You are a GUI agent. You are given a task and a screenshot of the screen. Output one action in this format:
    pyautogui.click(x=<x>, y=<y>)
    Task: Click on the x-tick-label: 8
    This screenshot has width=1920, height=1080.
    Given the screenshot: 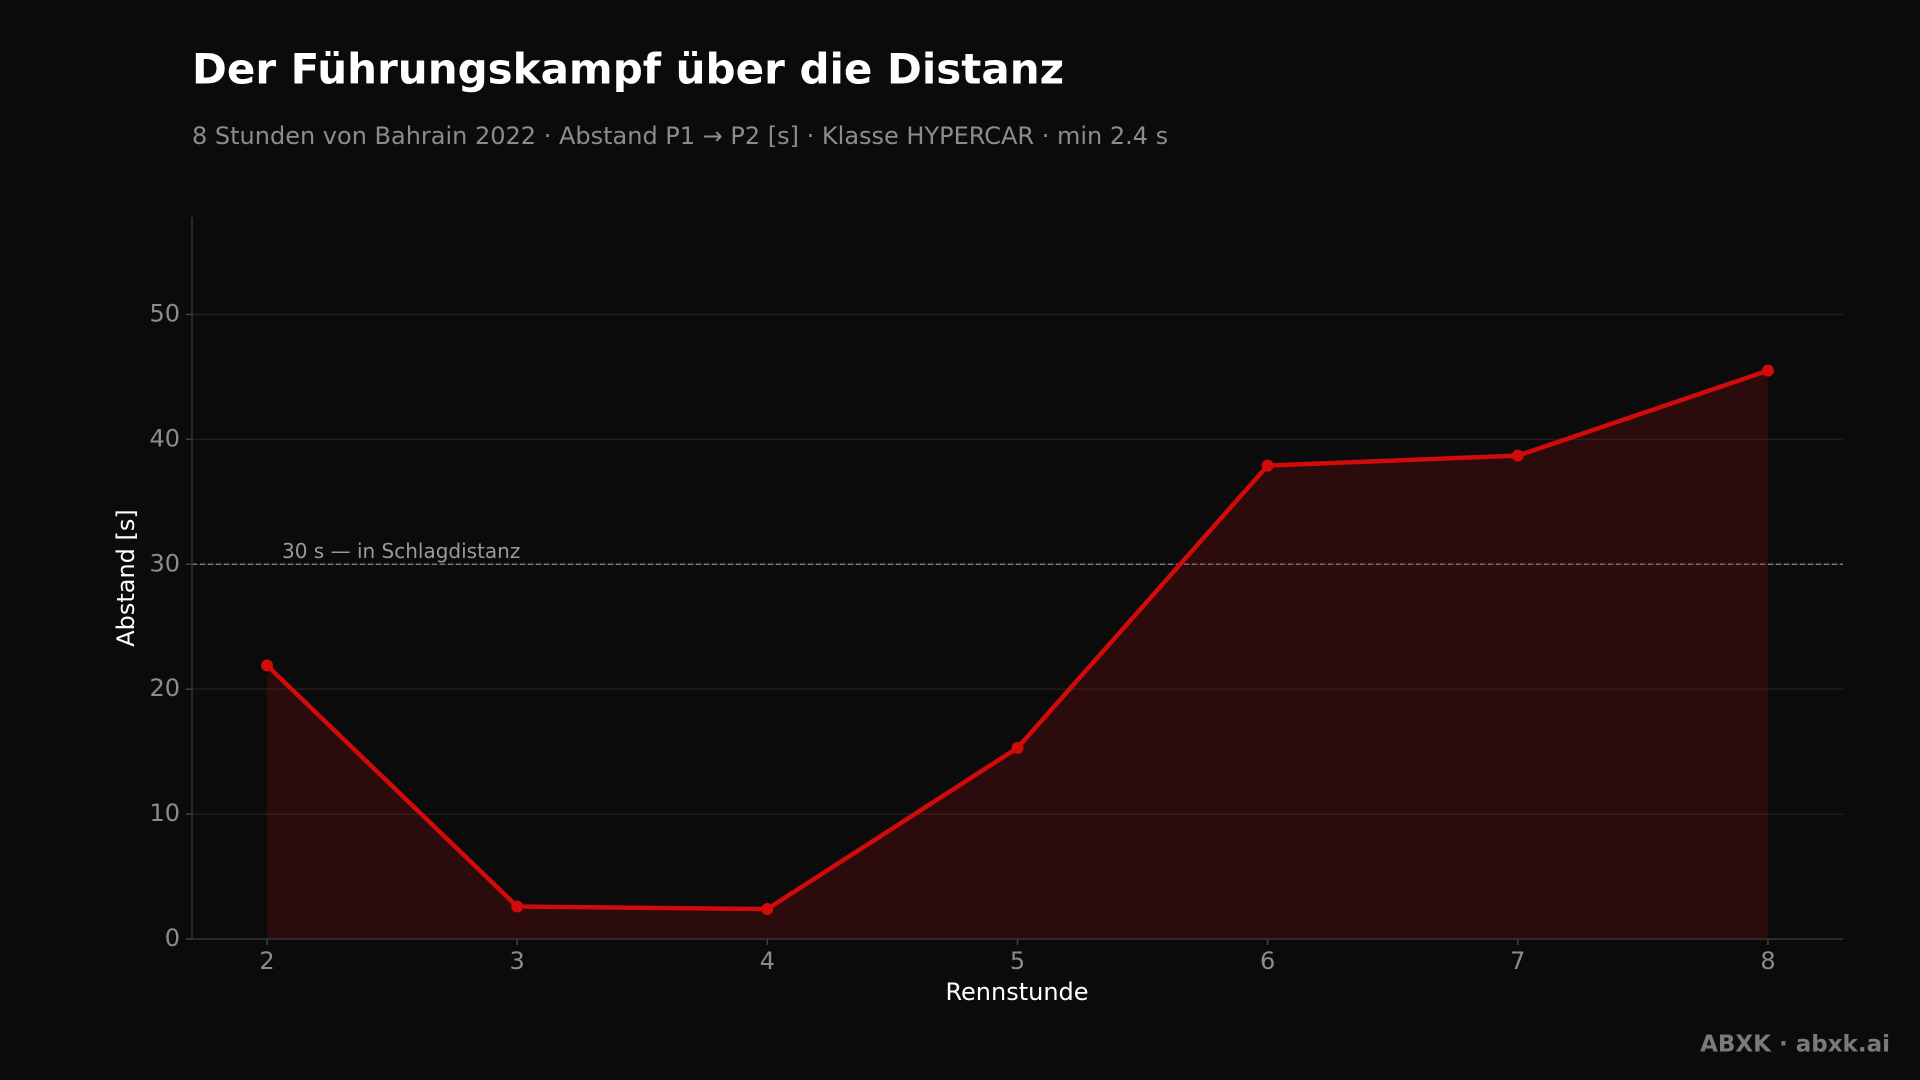 What is the action you would take?
    pyautogui.click(x=1767, y=961)
    